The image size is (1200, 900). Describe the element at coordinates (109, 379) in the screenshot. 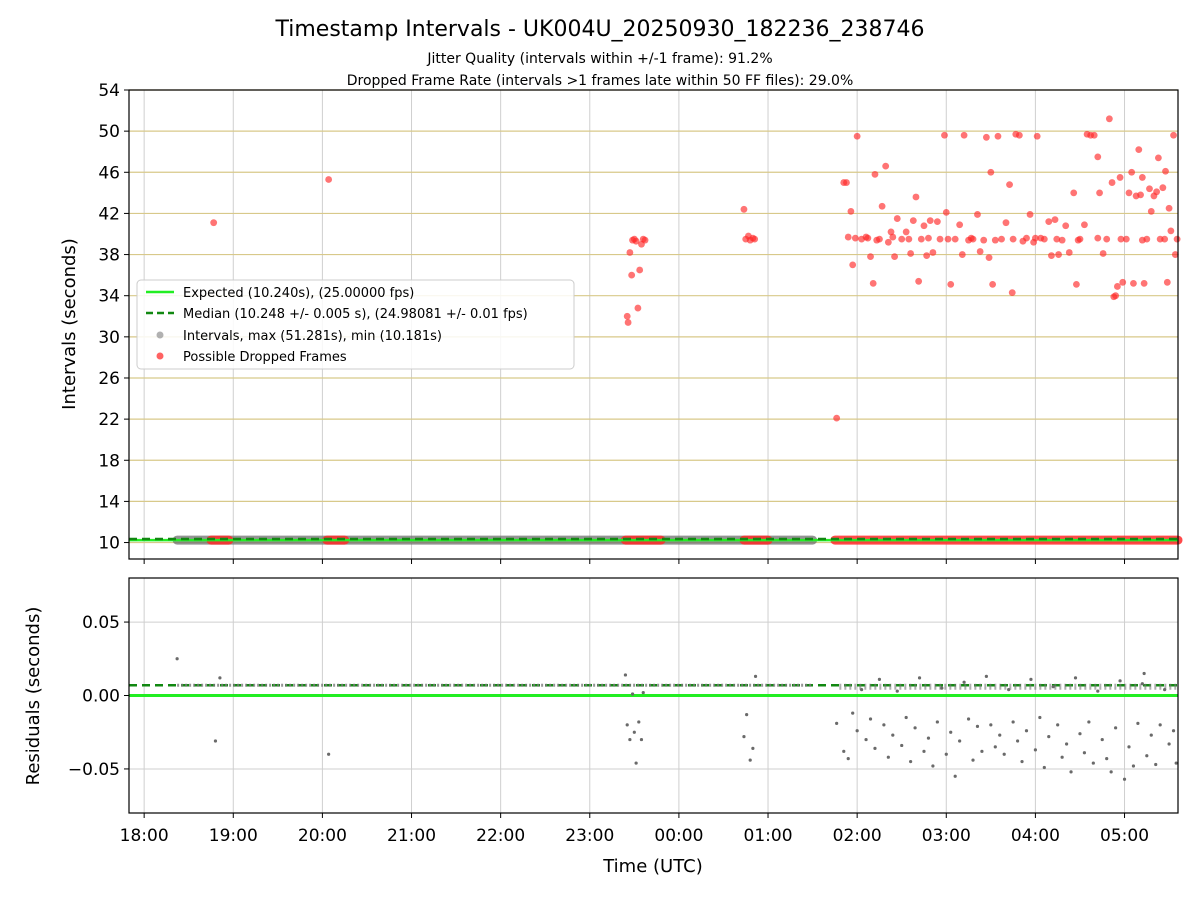

I see `intervals-y-tick-label: 26` at that location.